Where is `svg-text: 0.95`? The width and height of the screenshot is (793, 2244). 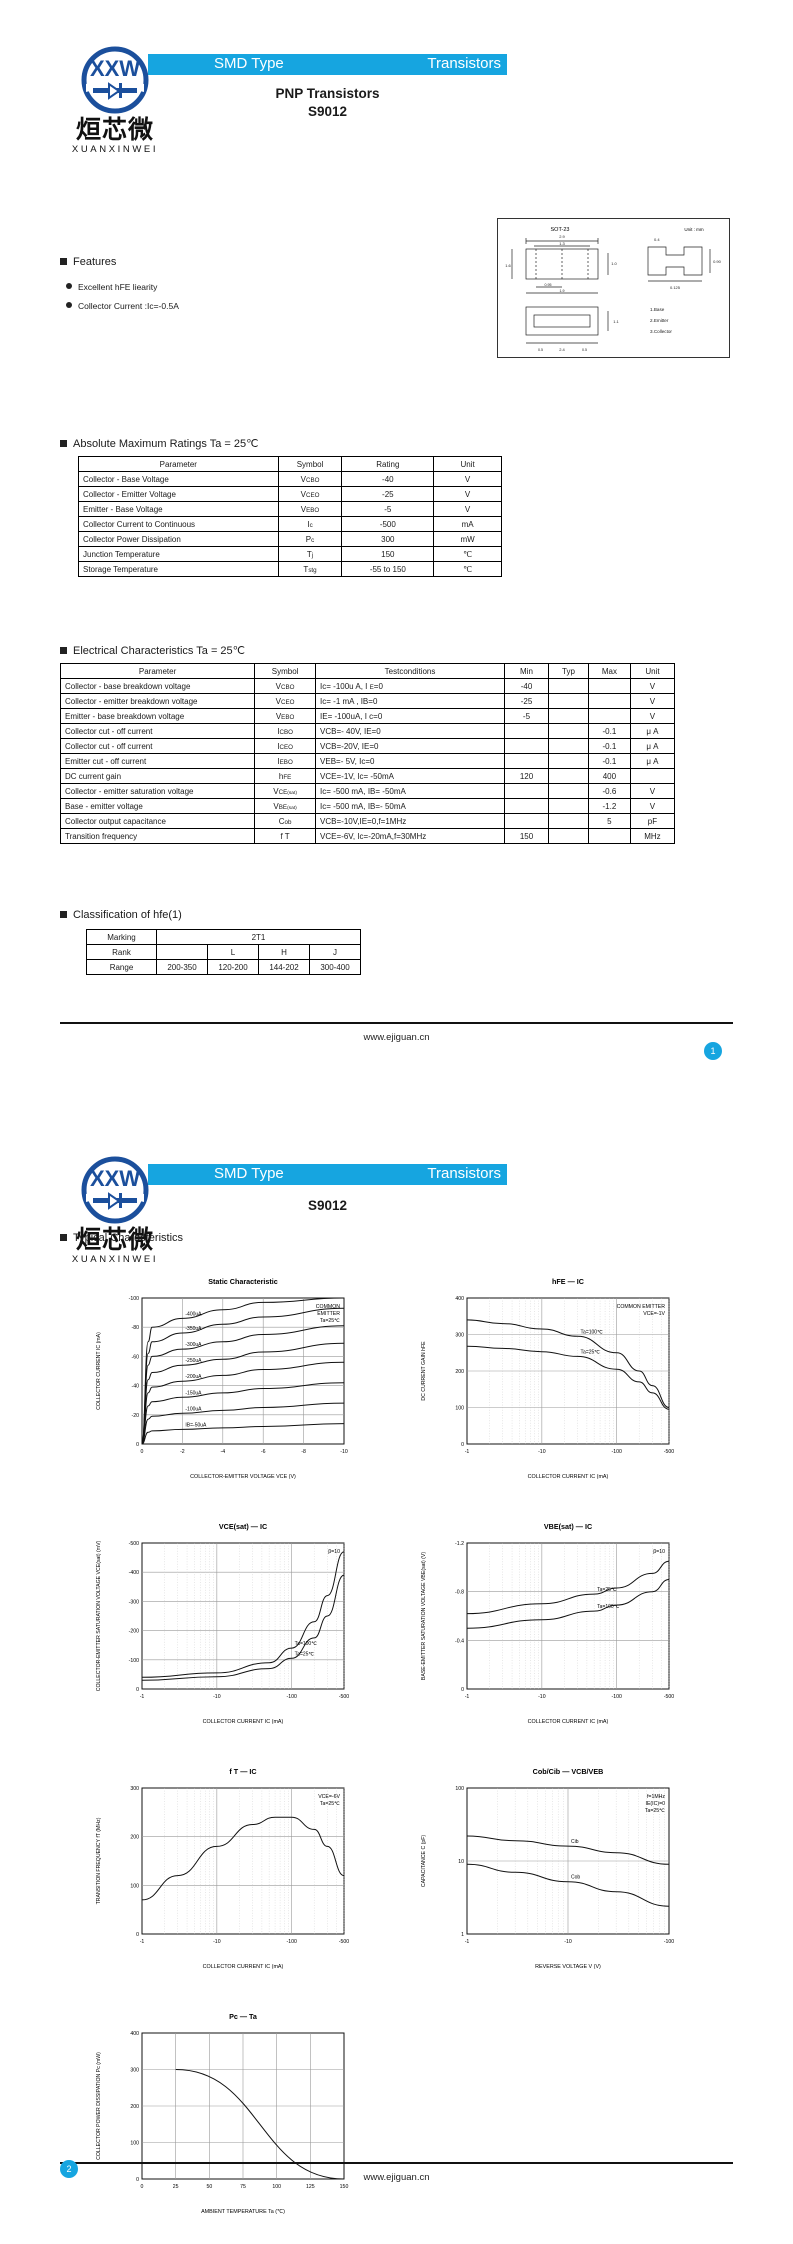 svg-text: 0.95 is located at coordinates (548, 285).